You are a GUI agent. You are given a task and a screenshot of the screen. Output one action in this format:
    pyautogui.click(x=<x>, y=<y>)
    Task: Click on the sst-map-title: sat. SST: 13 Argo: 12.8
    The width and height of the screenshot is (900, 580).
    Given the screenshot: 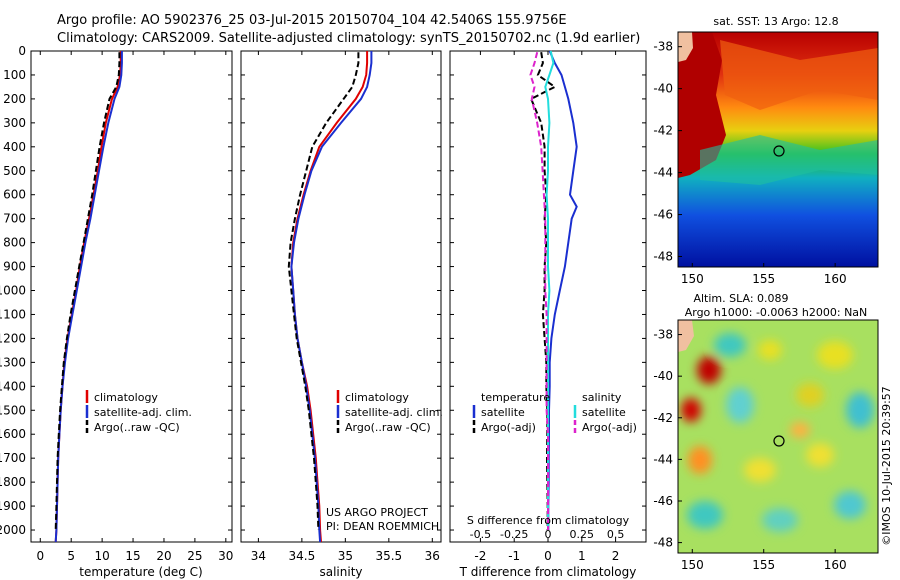 What is the action you would take?
    pyautogui.click(x=775, y=21)
    